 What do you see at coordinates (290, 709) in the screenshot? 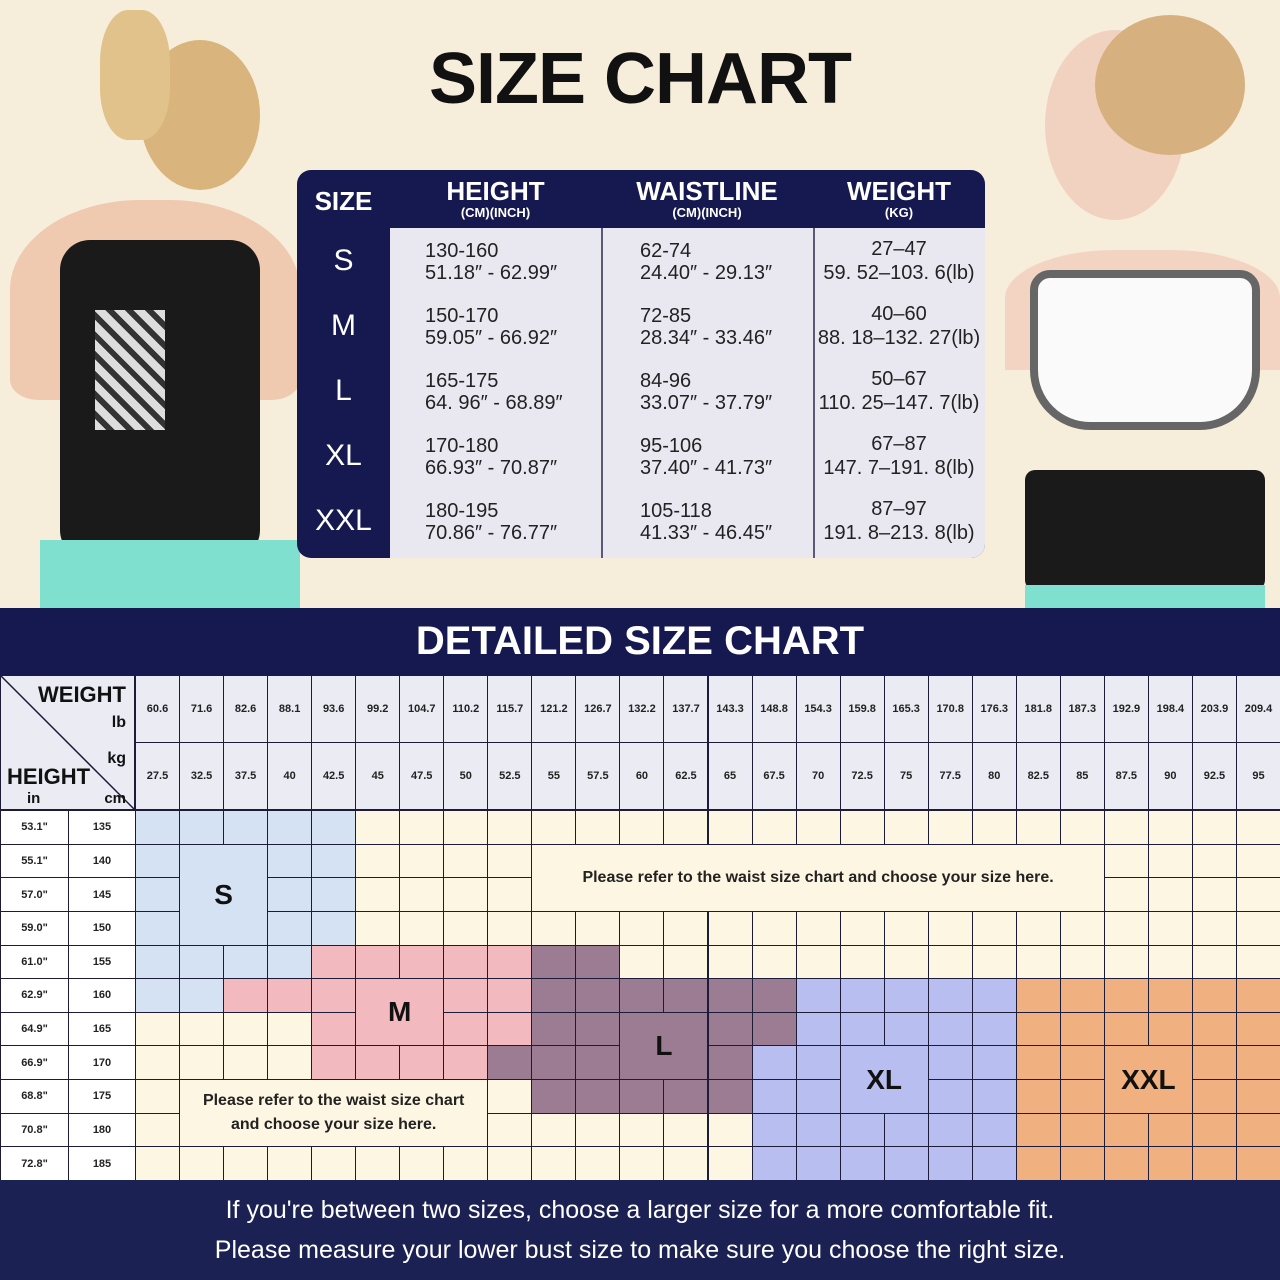
I see `weight-lb-header: 88.1` at bounding box center [290, 709].